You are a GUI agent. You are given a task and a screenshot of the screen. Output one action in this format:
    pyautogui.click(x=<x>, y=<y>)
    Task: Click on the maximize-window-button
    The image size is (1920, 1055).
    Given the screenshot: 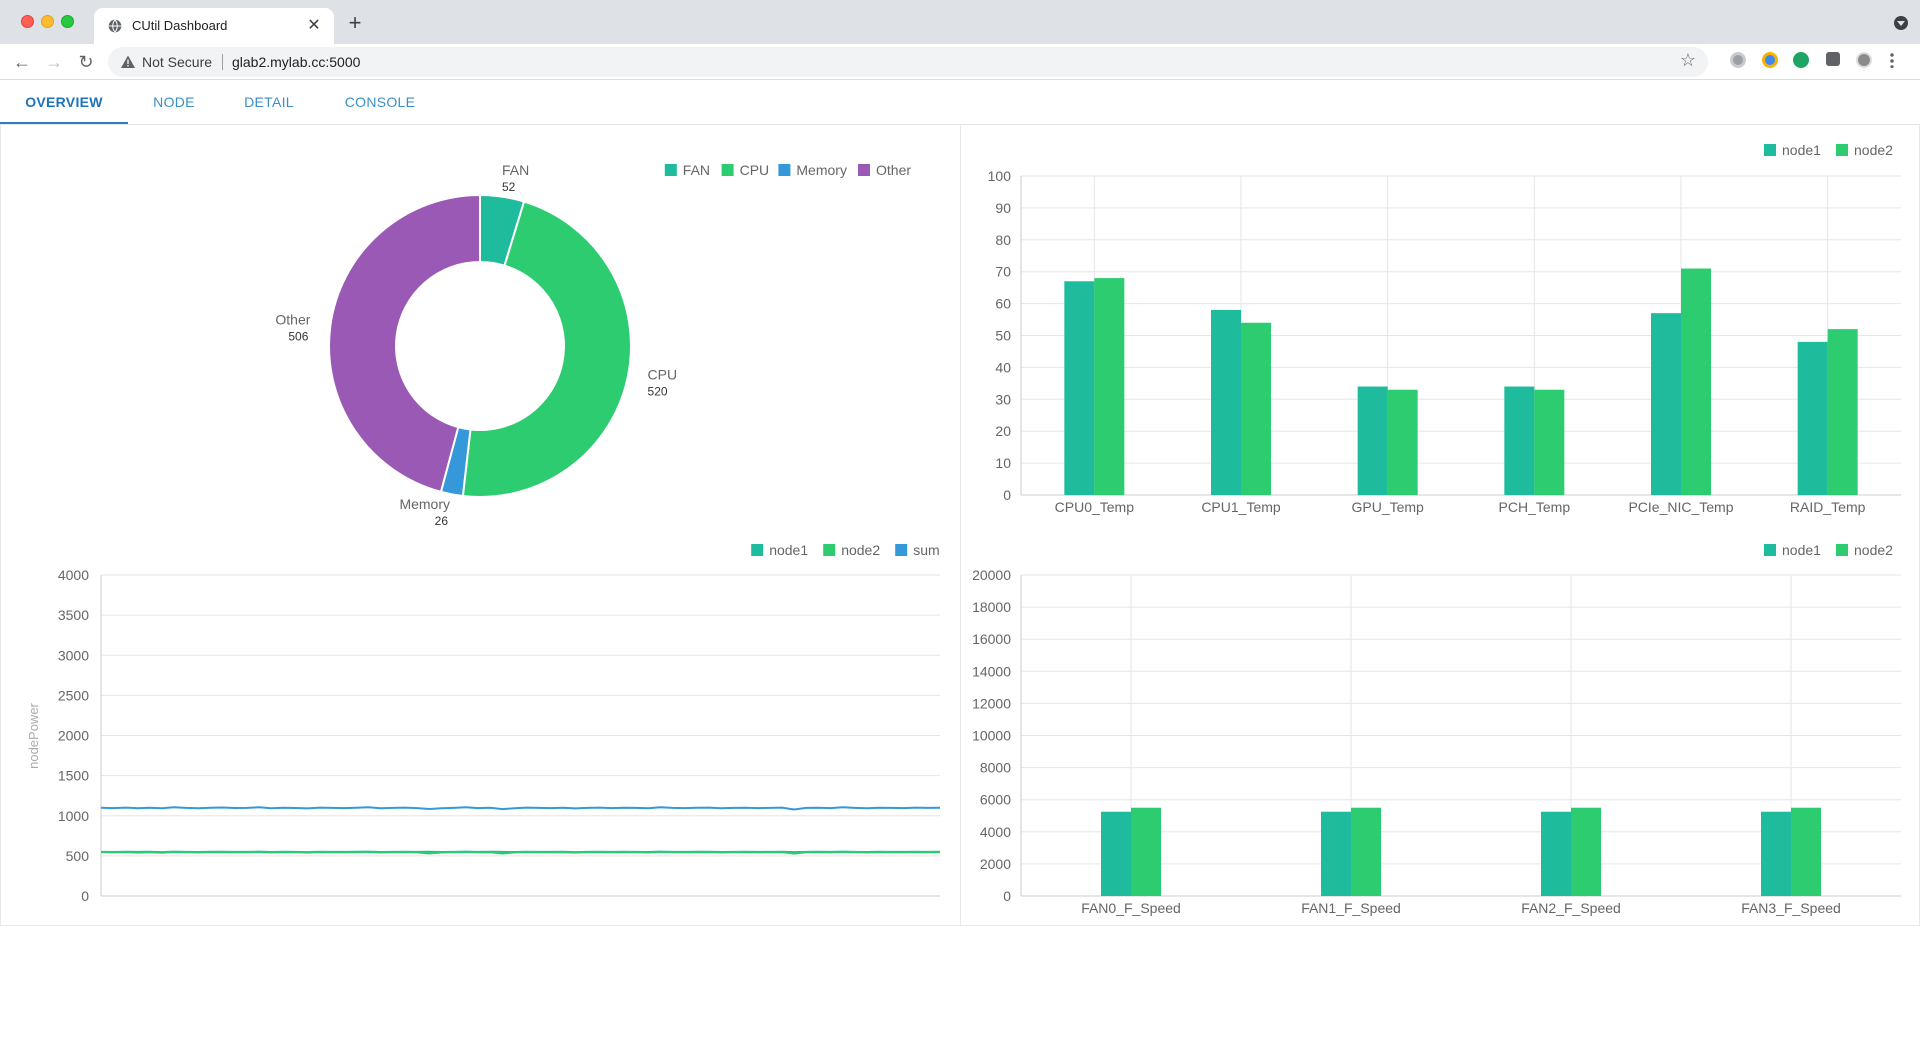 What is the action you would take?
    pyautogui.click(x=67, y=21)
    